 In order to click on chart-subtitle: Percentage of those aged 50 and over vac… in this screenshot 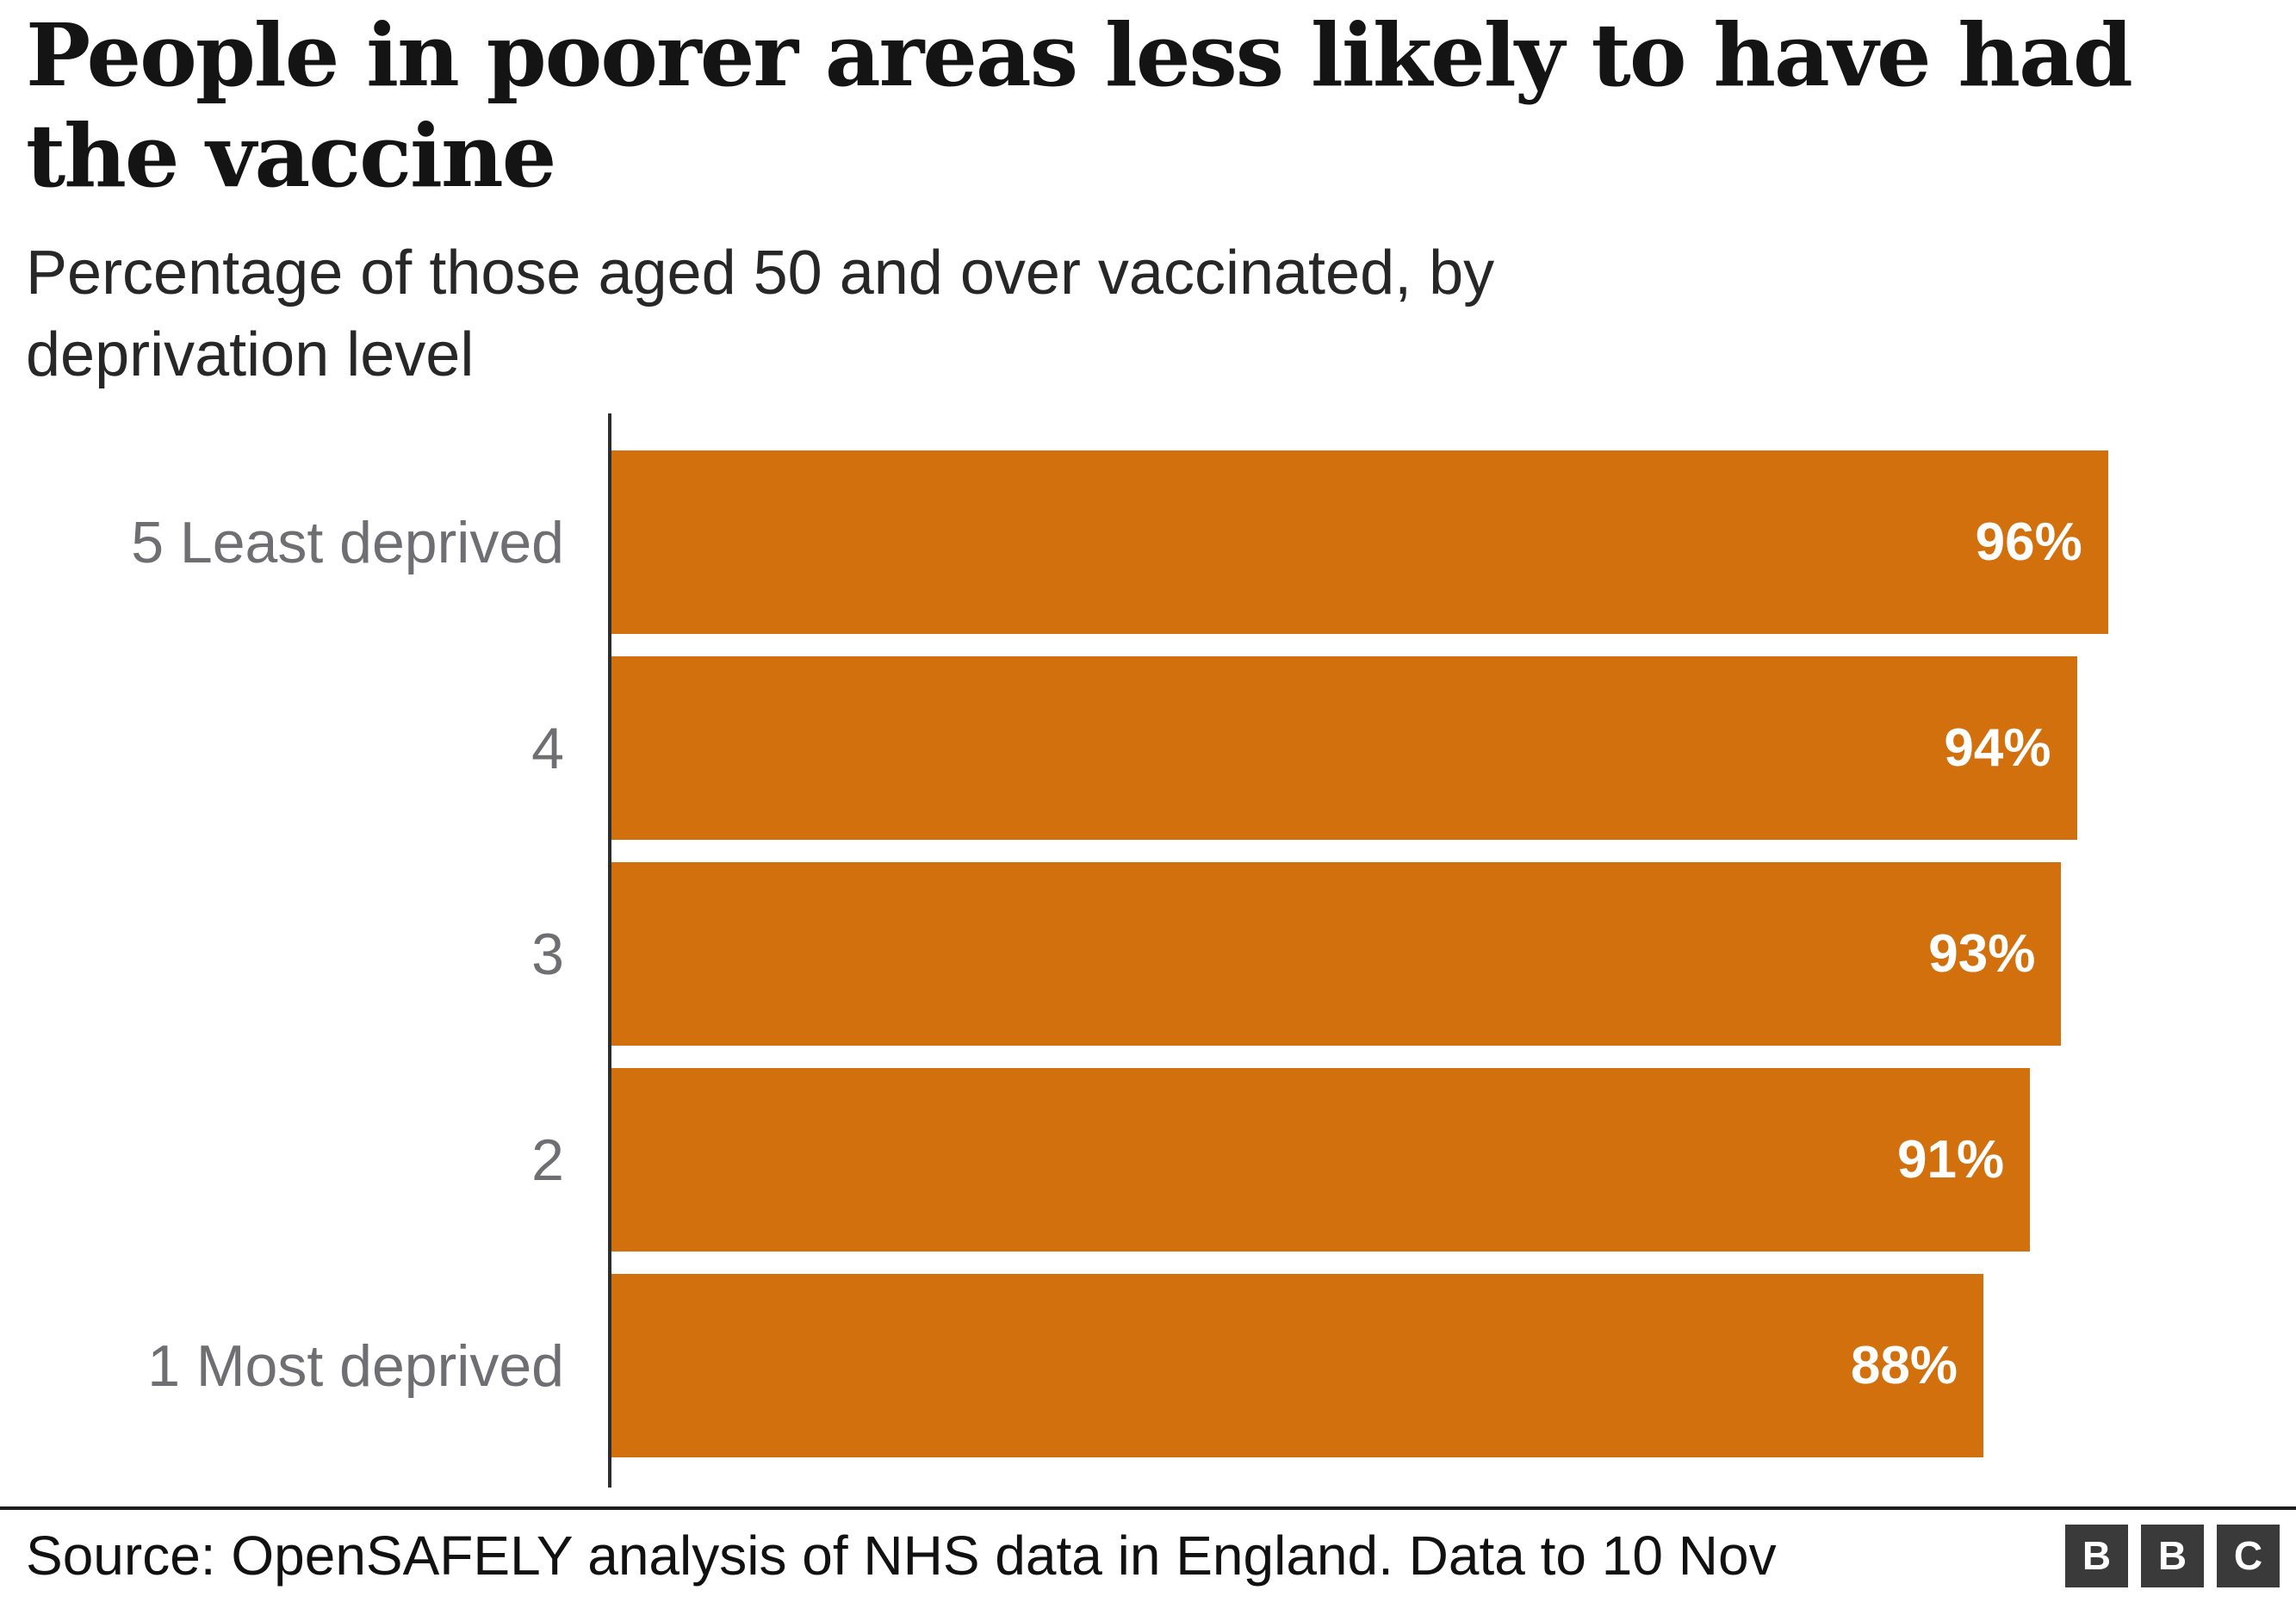, I will do `click(760, 314)`.